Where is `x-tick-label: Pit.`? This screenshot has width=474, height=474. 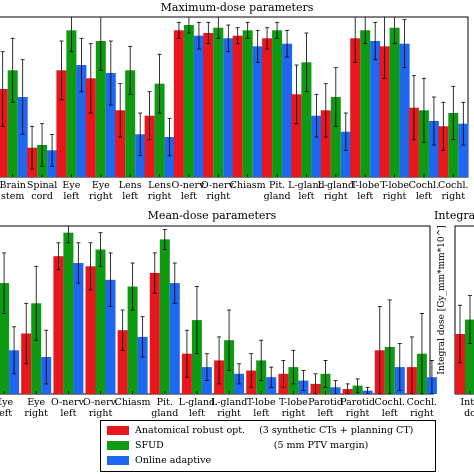
x-tick-label: Pit. is located at coordinates (277, 185).